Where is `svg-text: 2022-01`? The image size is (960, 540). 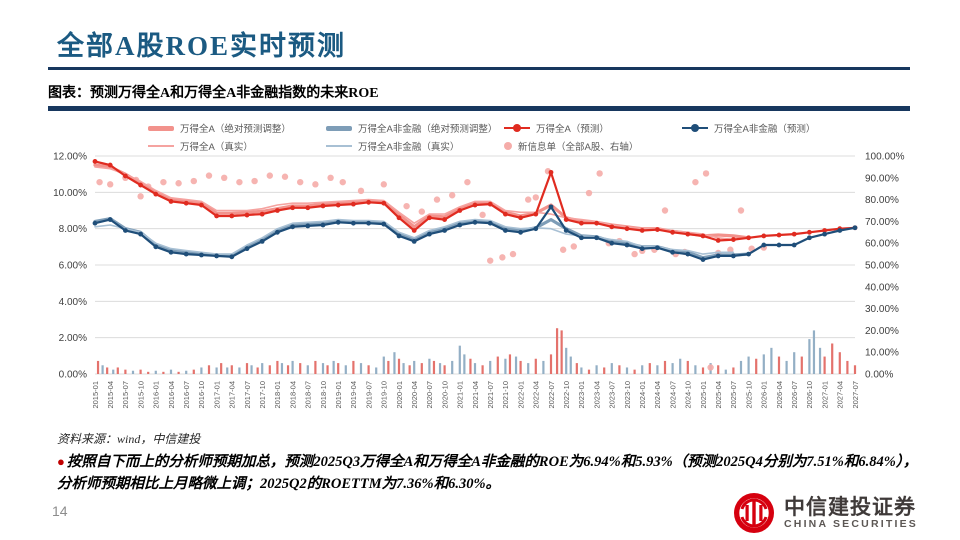 svg-text: 2022-01 is located at coordinates (520, 395).